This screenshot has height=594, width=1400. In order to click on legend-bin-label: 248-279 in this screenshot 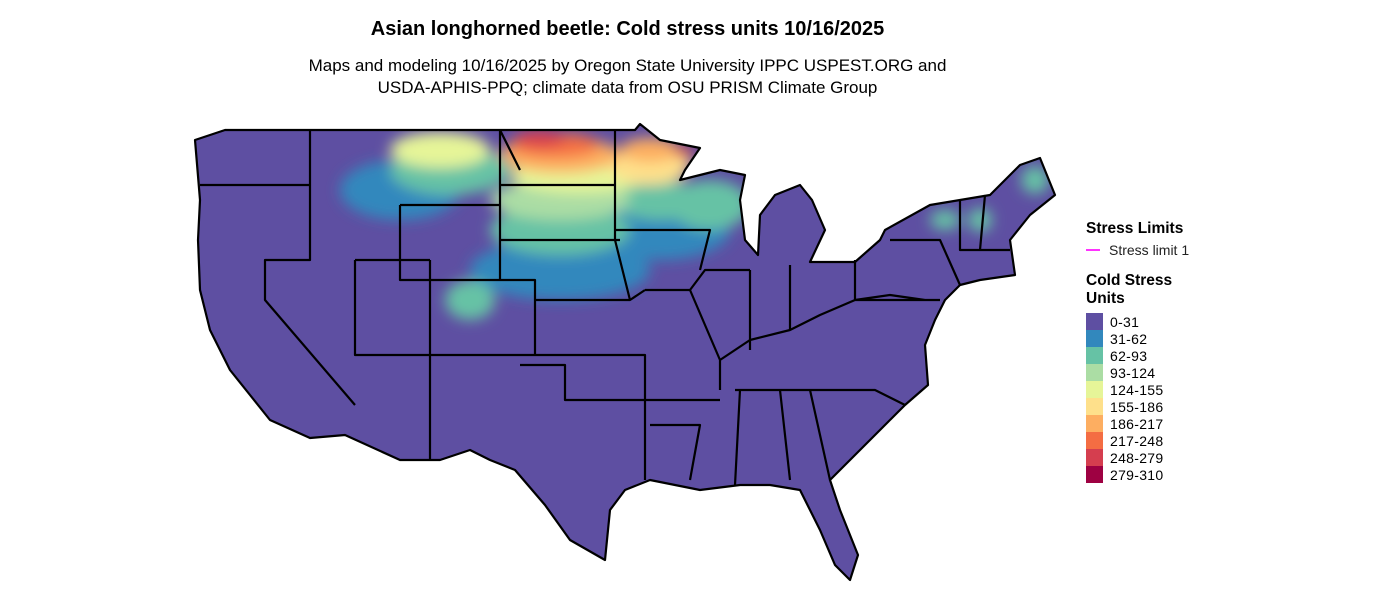, I will do `click(1137, 457)`.